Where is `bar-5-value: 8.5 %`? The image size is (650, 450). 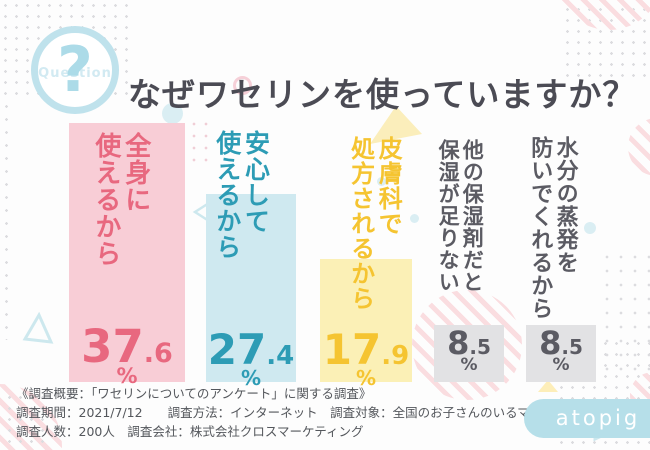
bar-5-value: 8.5 % is located at coordinates (561, 350).